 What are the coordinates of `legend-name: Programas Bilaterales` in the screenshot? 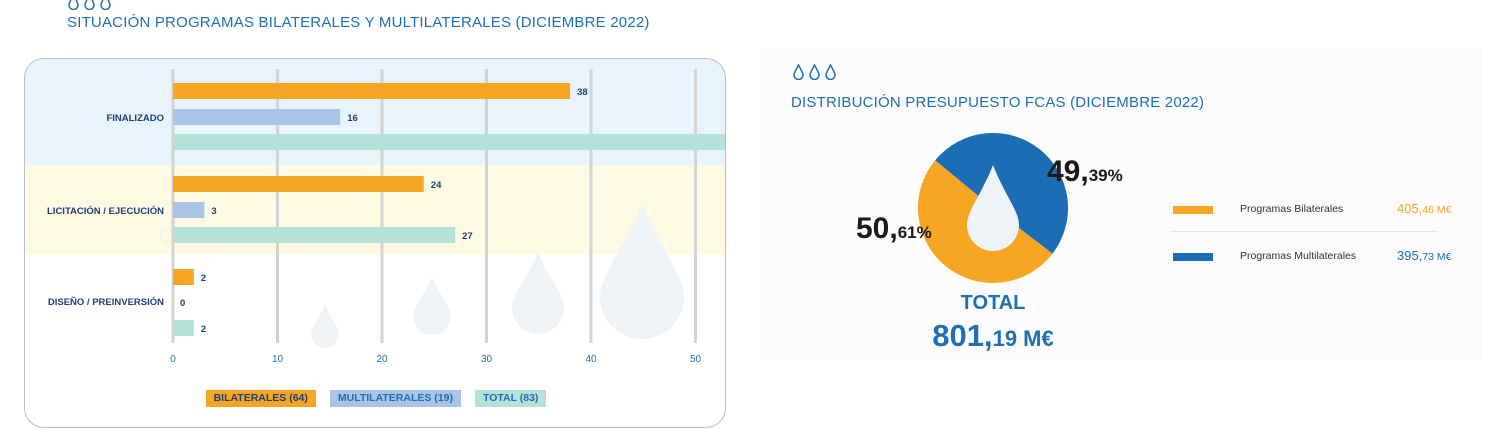 It's located at (1292, 209).